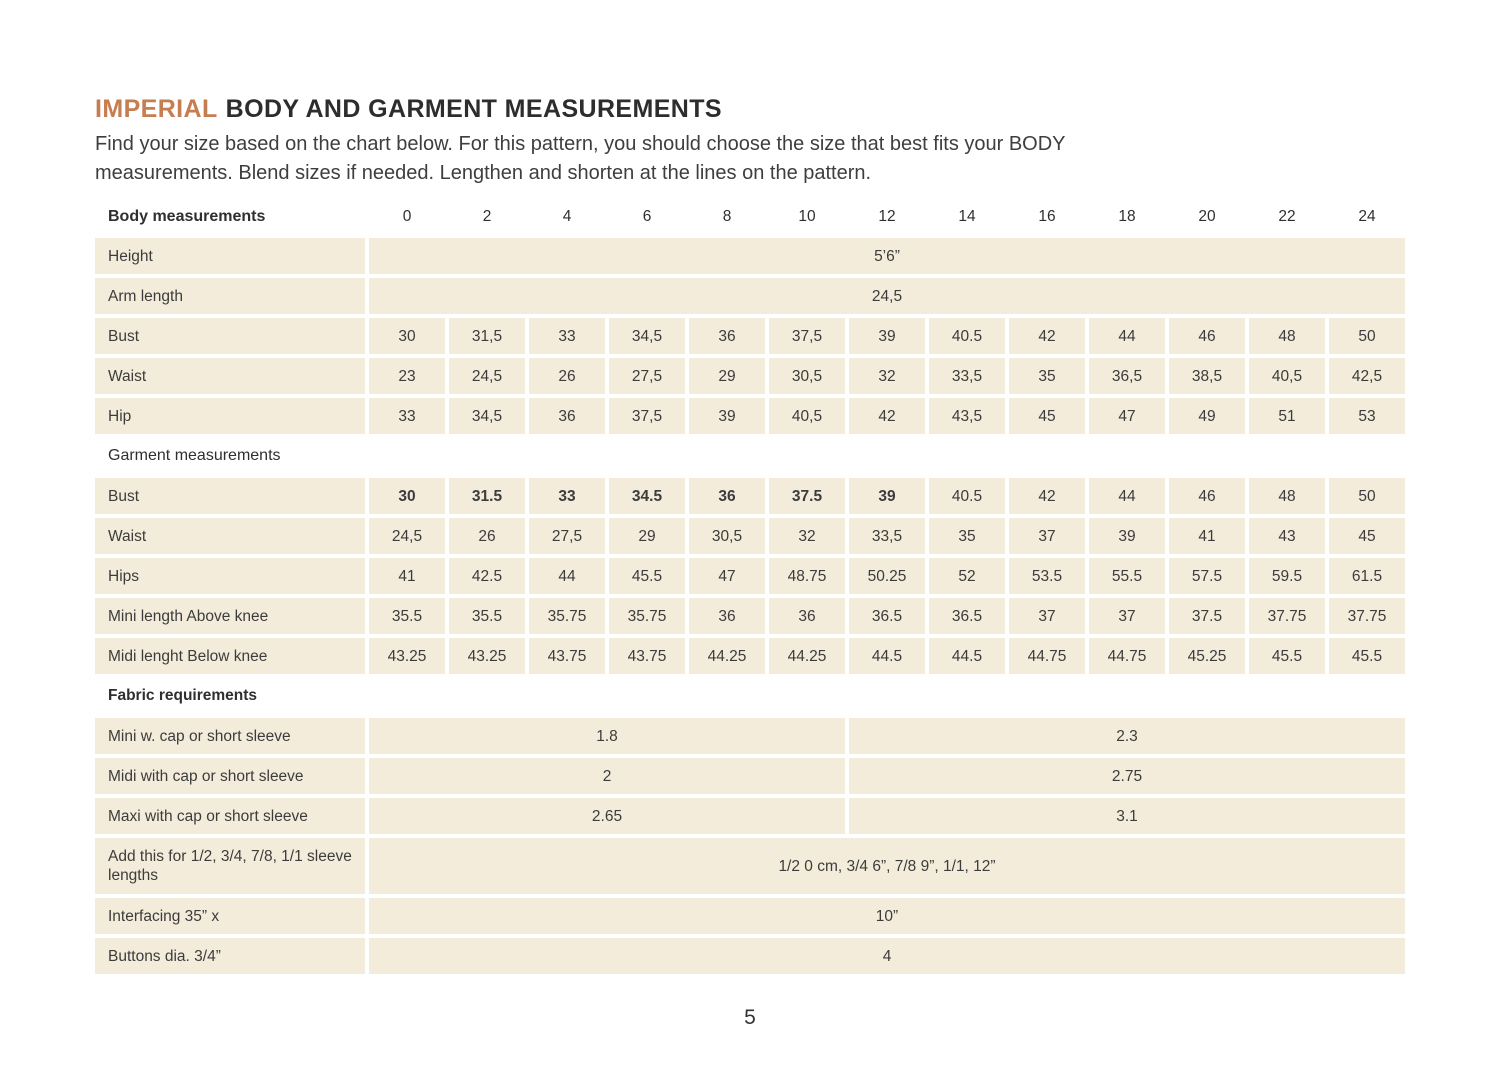 Image resolution: width=1500 pixels, height=1069 pixels. What do you see at coordinates (1207, 376) in the screenshot?
I see `table-cell: 38,5` at bounding box center [1207, 376].